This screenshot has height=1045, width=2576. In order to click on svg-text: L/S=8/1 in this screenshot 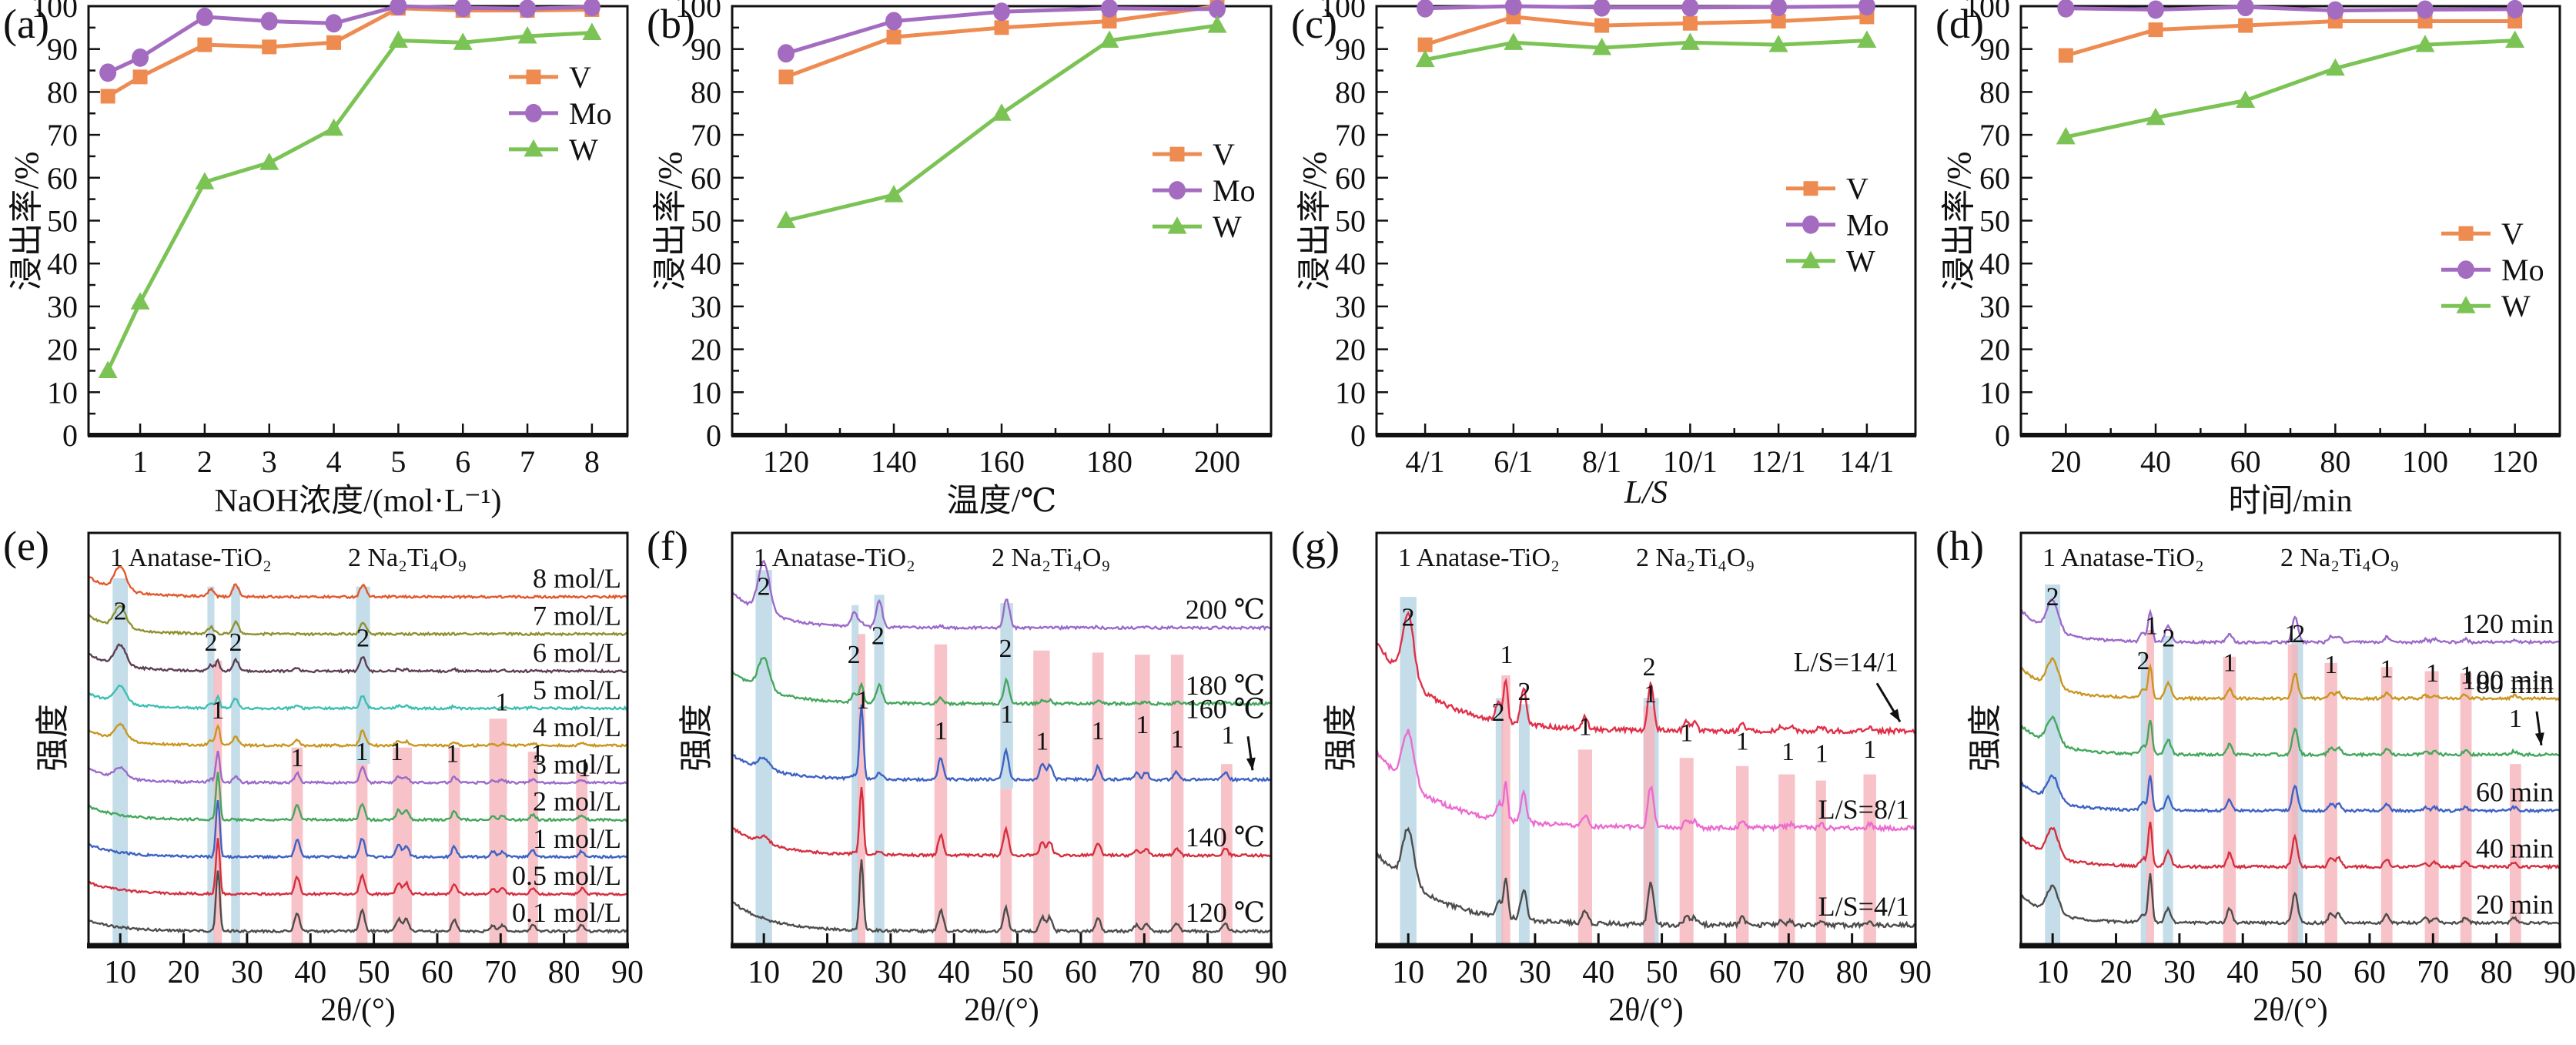, I will do `click(1864, 809)`.